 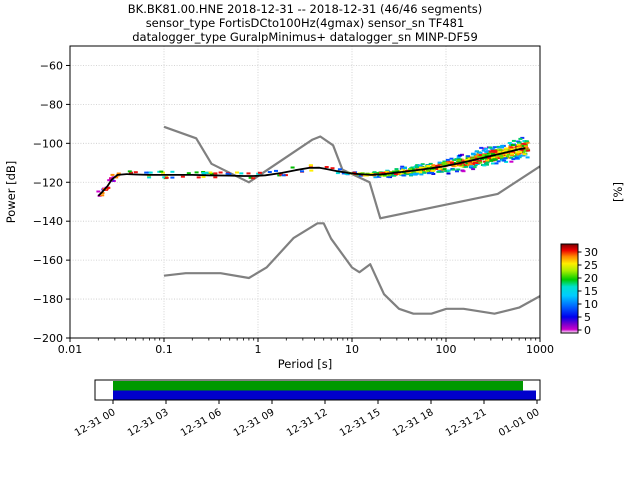 What do you see at coordinates (48, 299) in the screenshot?
I see `y-tick-label: −180` at bounding box center [48, 299].